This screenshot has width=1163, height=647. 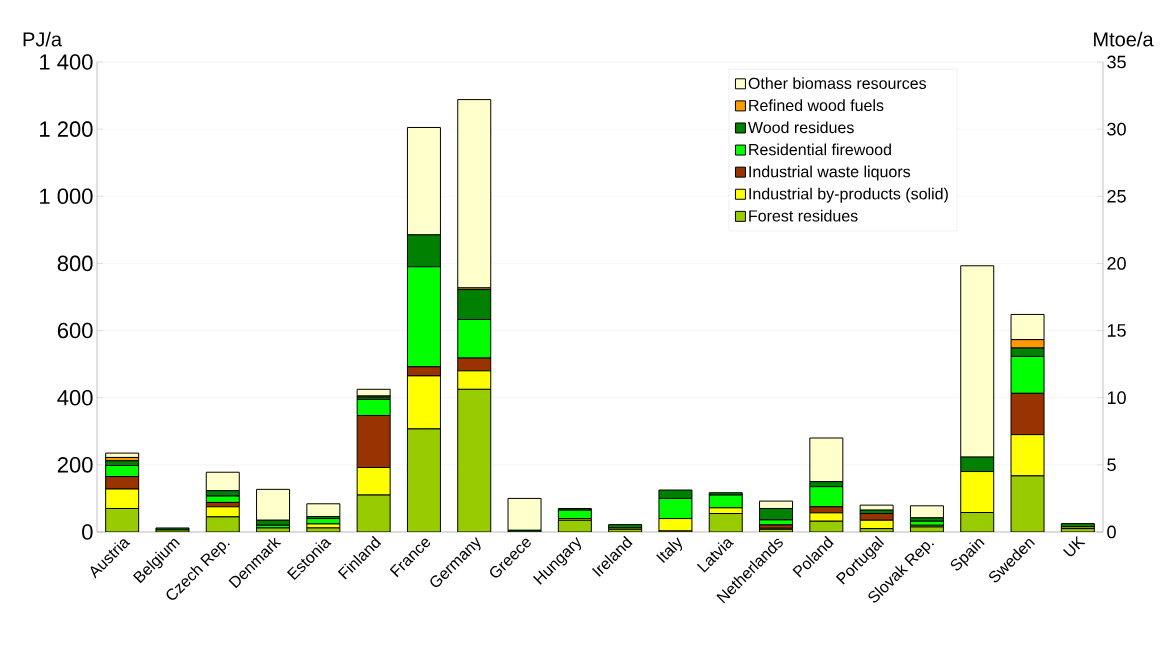 What do you see at coordinates (66, 129) in the screenshot?
I see `y-tick-label: 1 200` at bounding box center [66, 129].